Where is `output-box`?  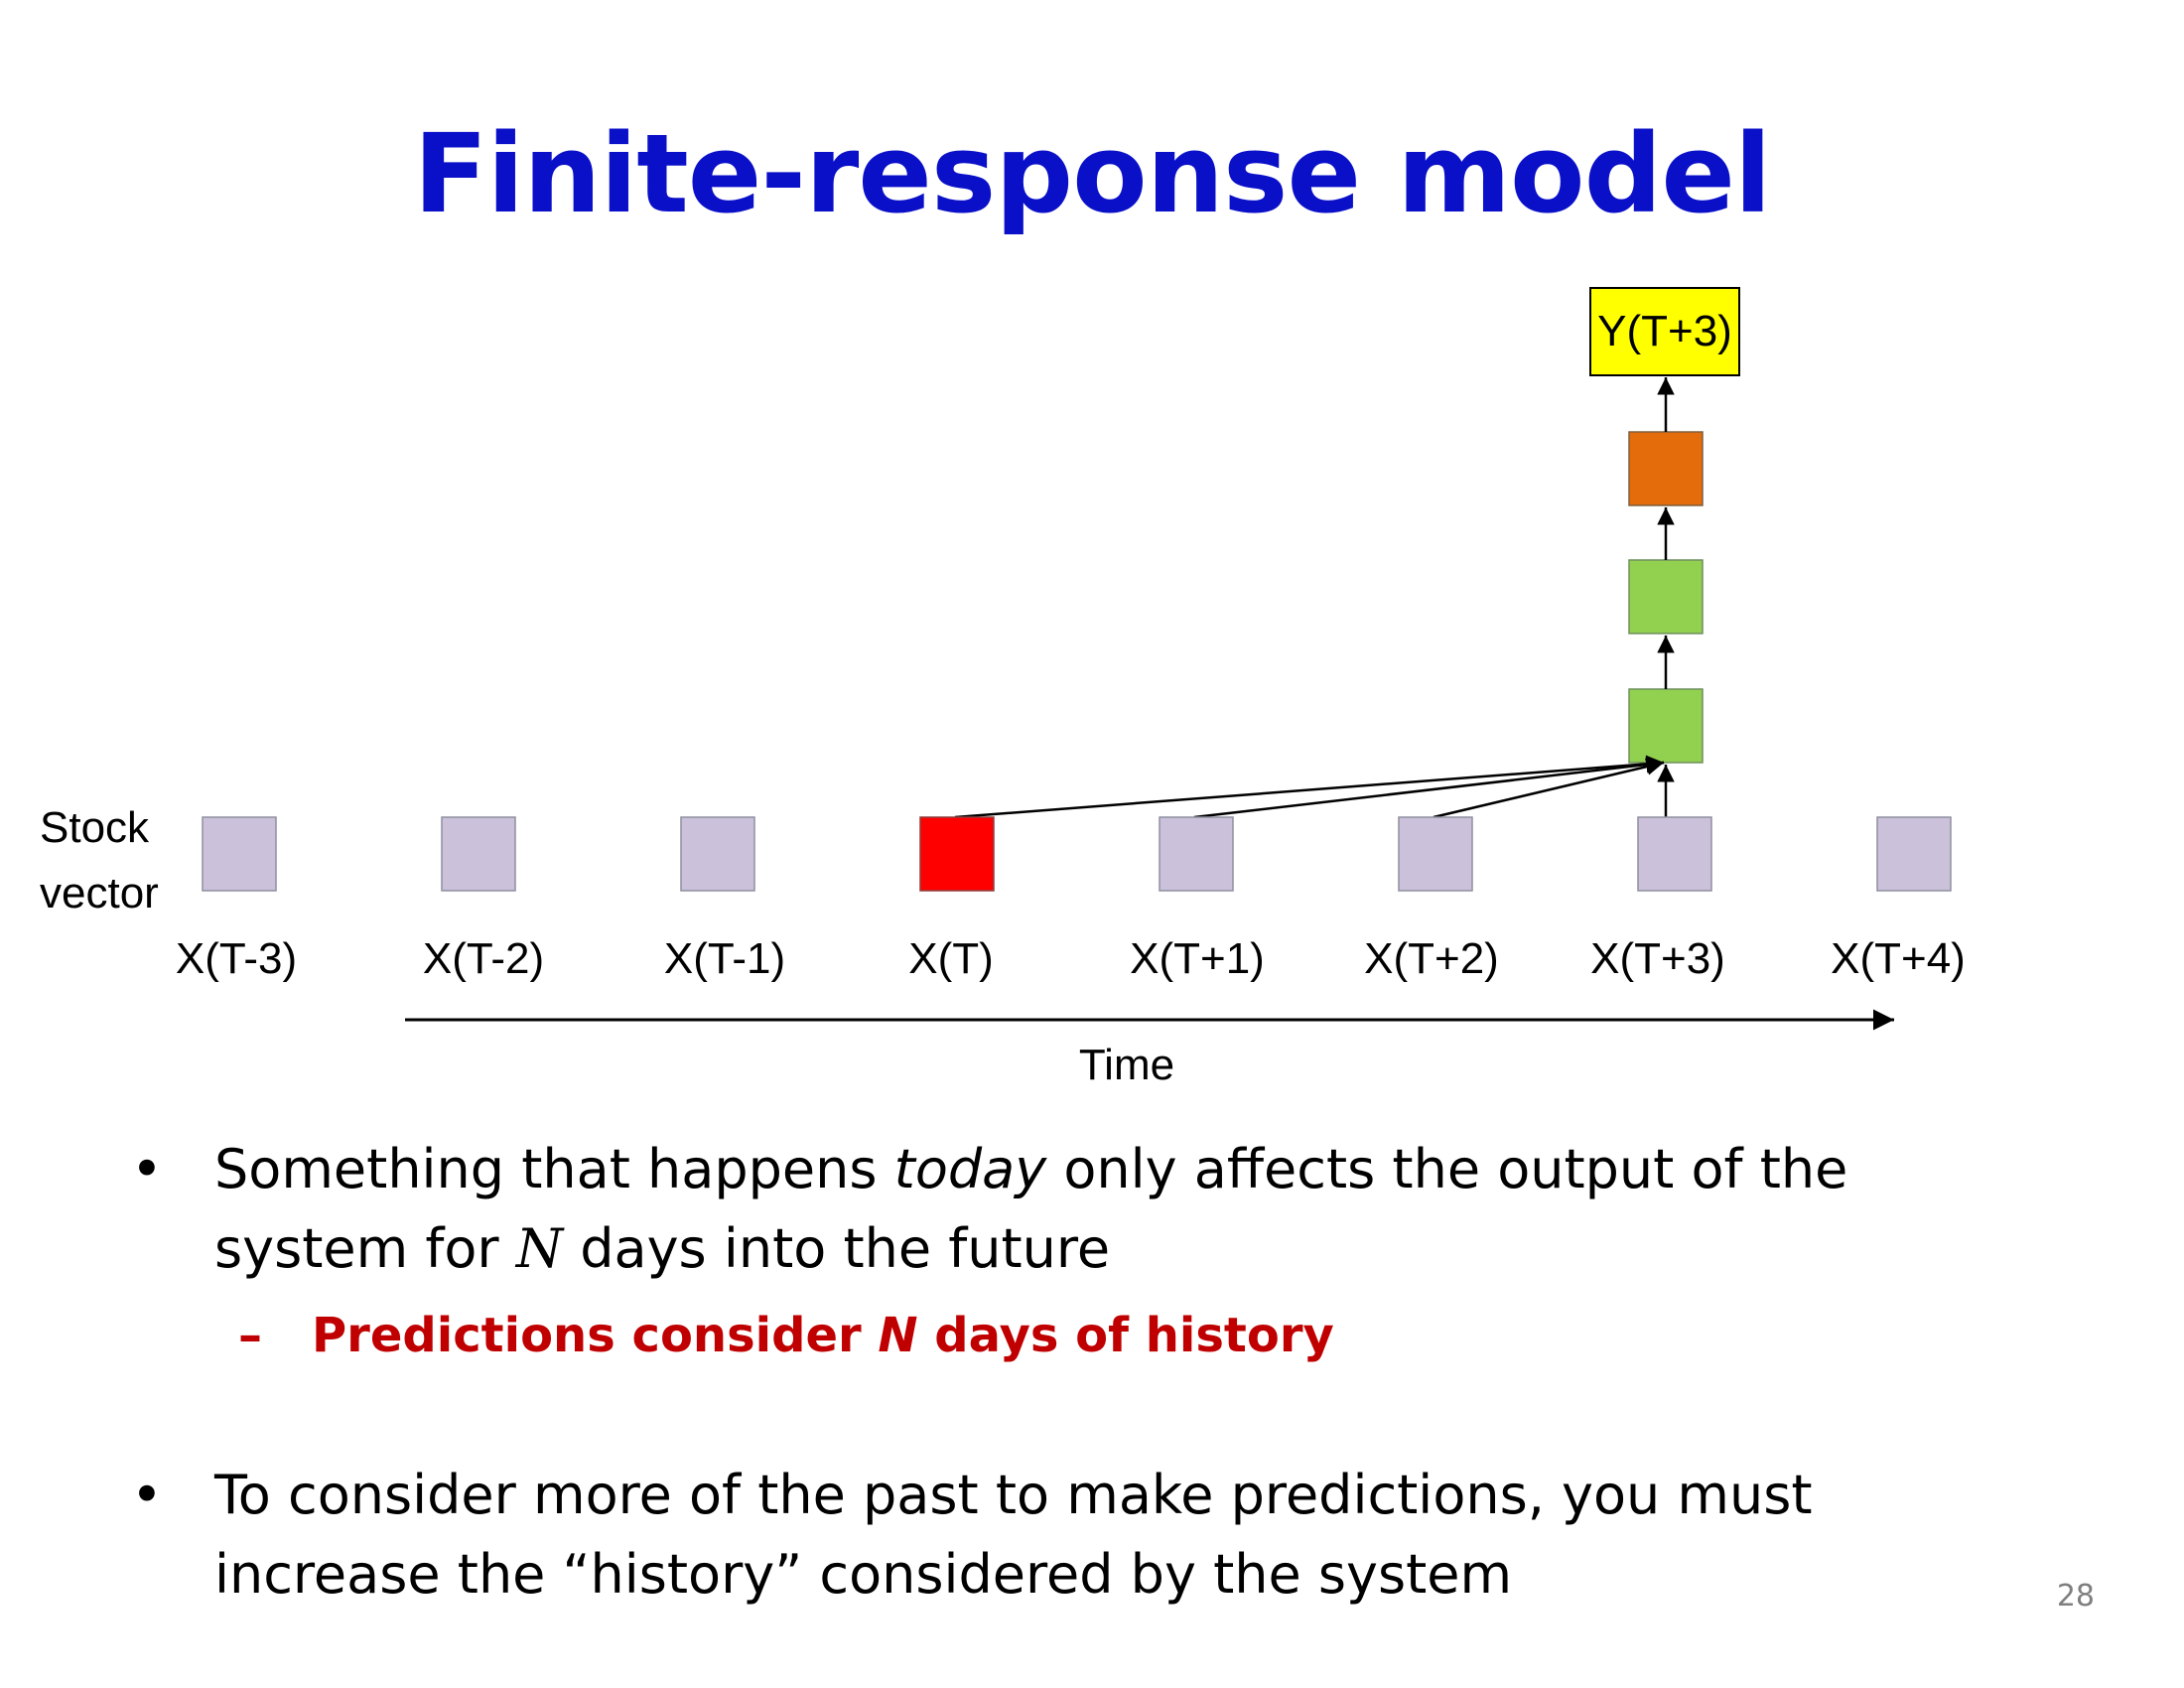 output-box is located at coordinates (1664, 331).